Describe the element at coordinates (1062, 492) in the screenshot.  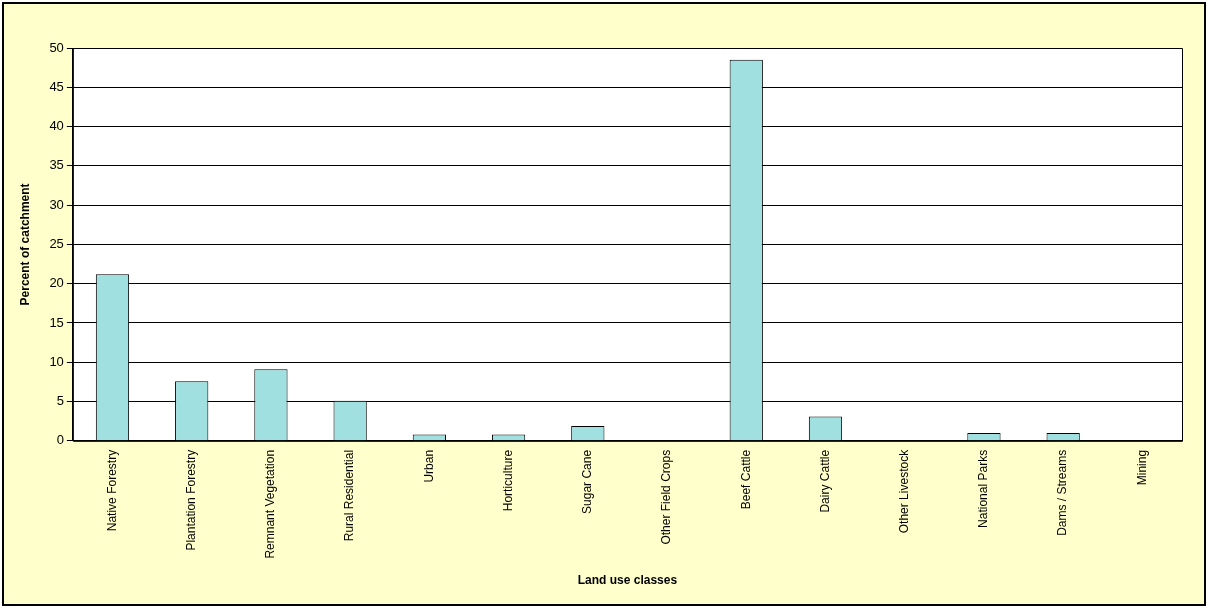
I see `x-tick-label: Dams / Streams` at that location.